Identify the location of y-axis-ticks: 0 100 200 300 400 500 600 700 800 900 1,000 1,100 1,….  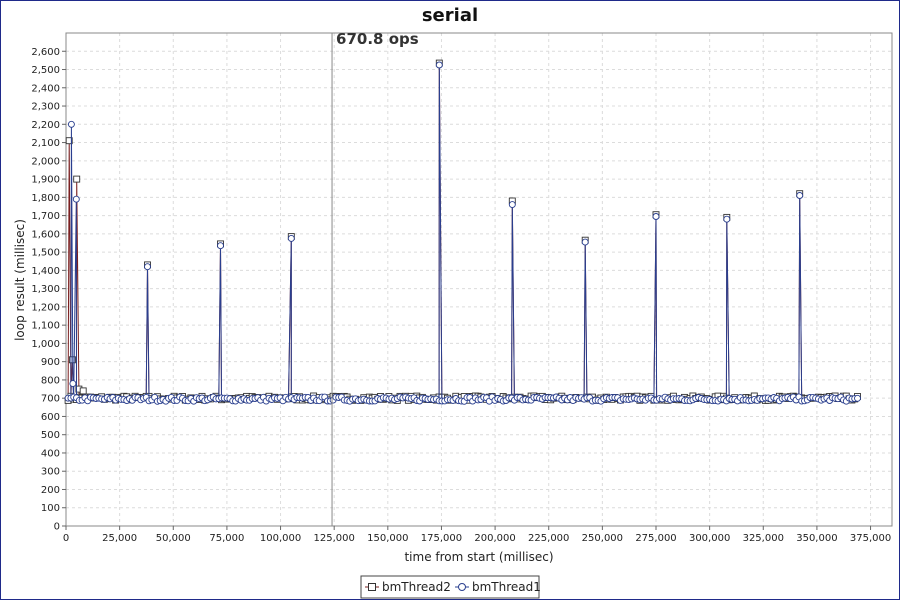
(48, 290).